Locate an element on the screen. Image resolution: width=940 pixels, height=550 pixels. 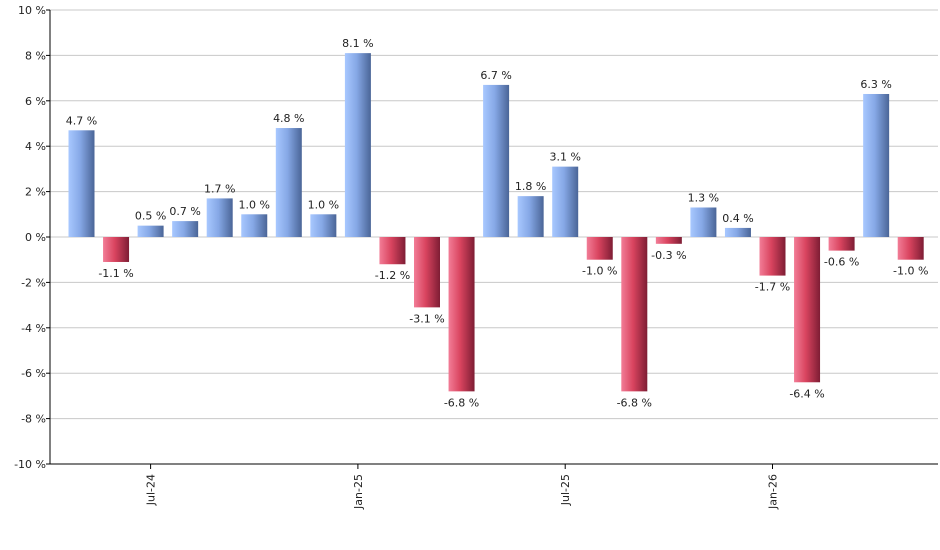
x-axis-ticks: Jul-24 Jan-25 Jul-25 Jan-26 is located at coordinates (462, 487).